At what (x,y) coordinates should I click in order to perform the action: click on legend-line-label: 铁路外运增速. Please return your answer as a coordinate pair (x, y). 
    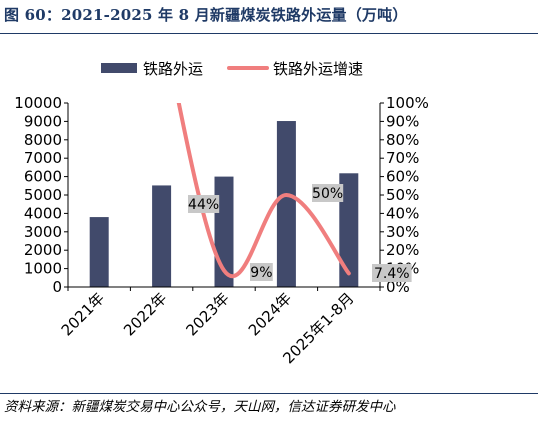
    Looking at the image, I should click on (318, 69).